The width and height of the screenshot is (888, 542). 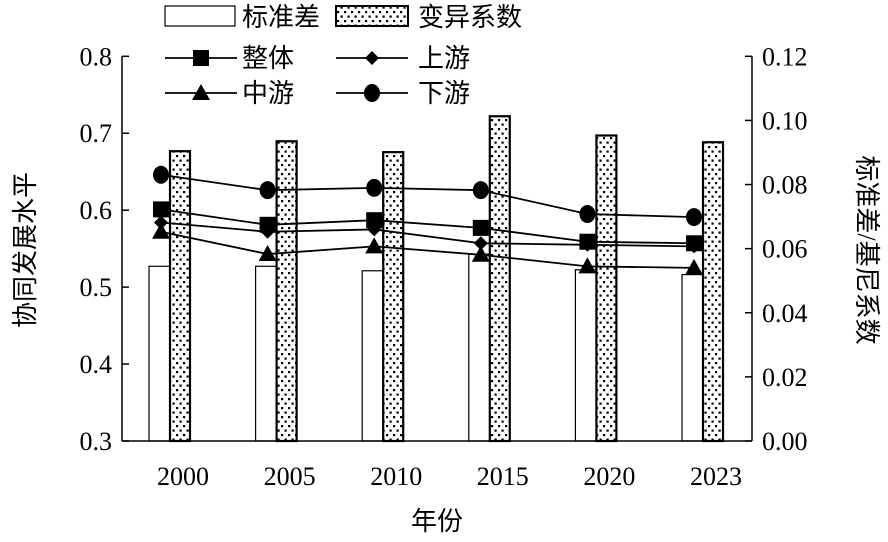 What do you see at coordinates (201, 92) in the screenshot?
I see `legend-marker-triangle` at bounding box center [201, 92].